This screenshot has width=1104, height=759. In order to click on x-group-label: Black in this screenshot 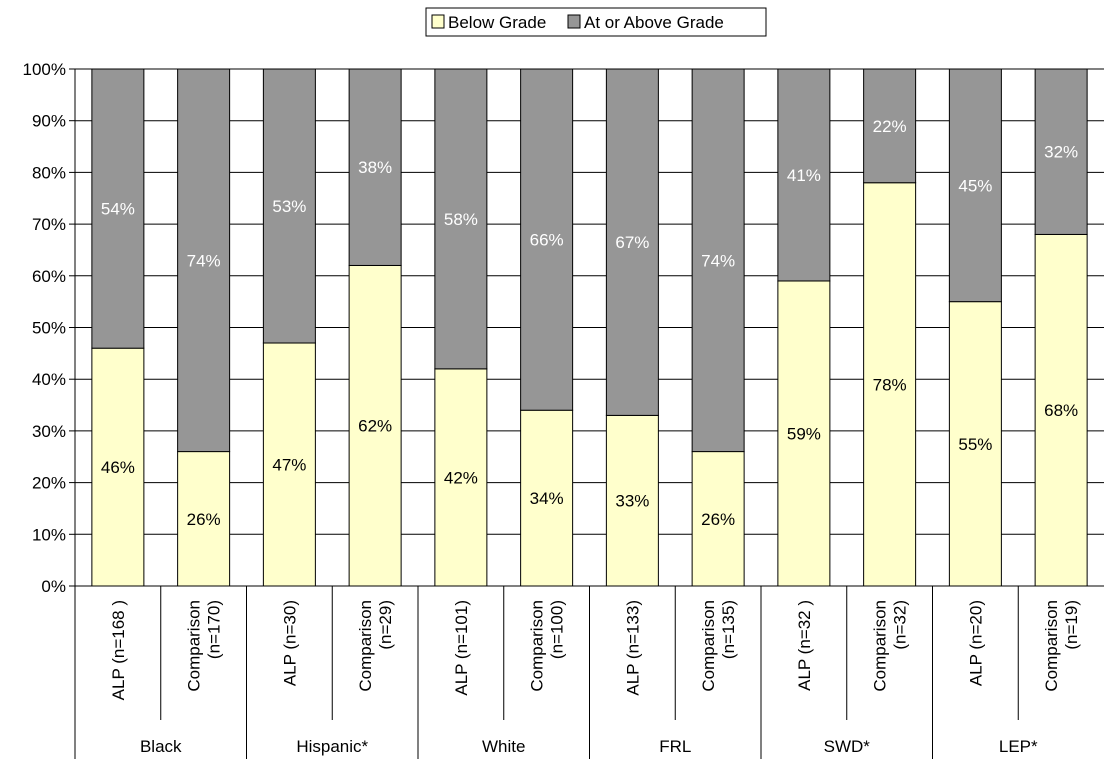, I will do `click(161, 746)`.